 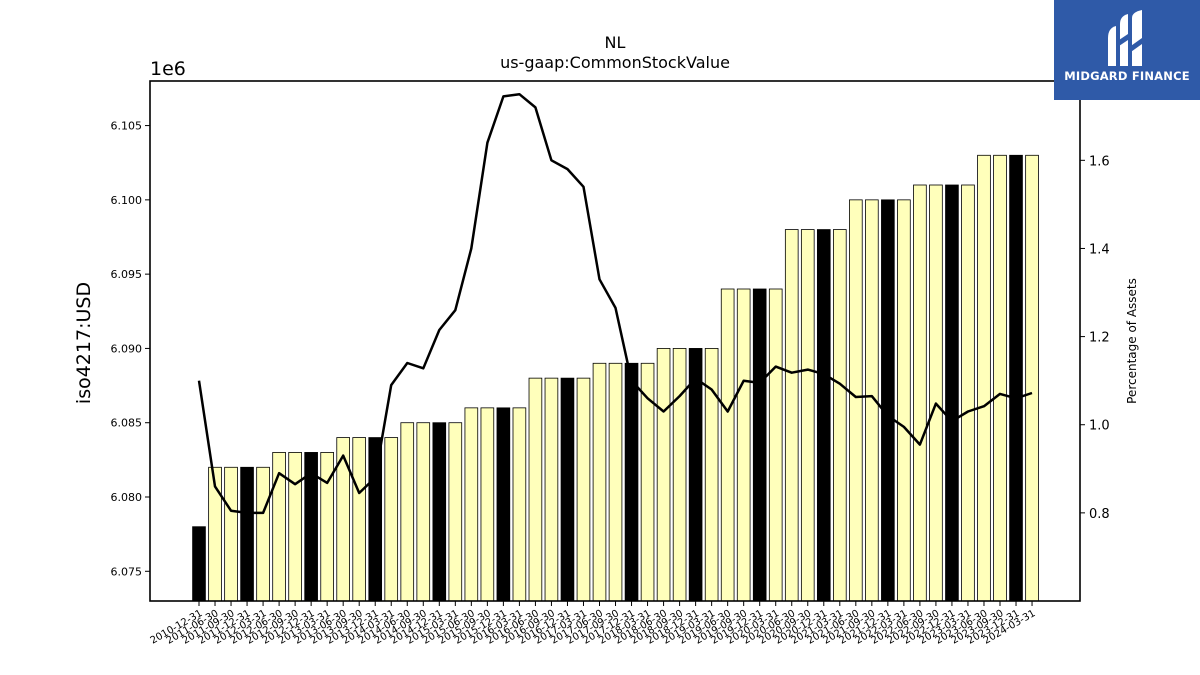 What do you see at coordinates (1125, 38) in the screenshot?
I see `midgard-logo-icon` at bounding box center [1125, 38].